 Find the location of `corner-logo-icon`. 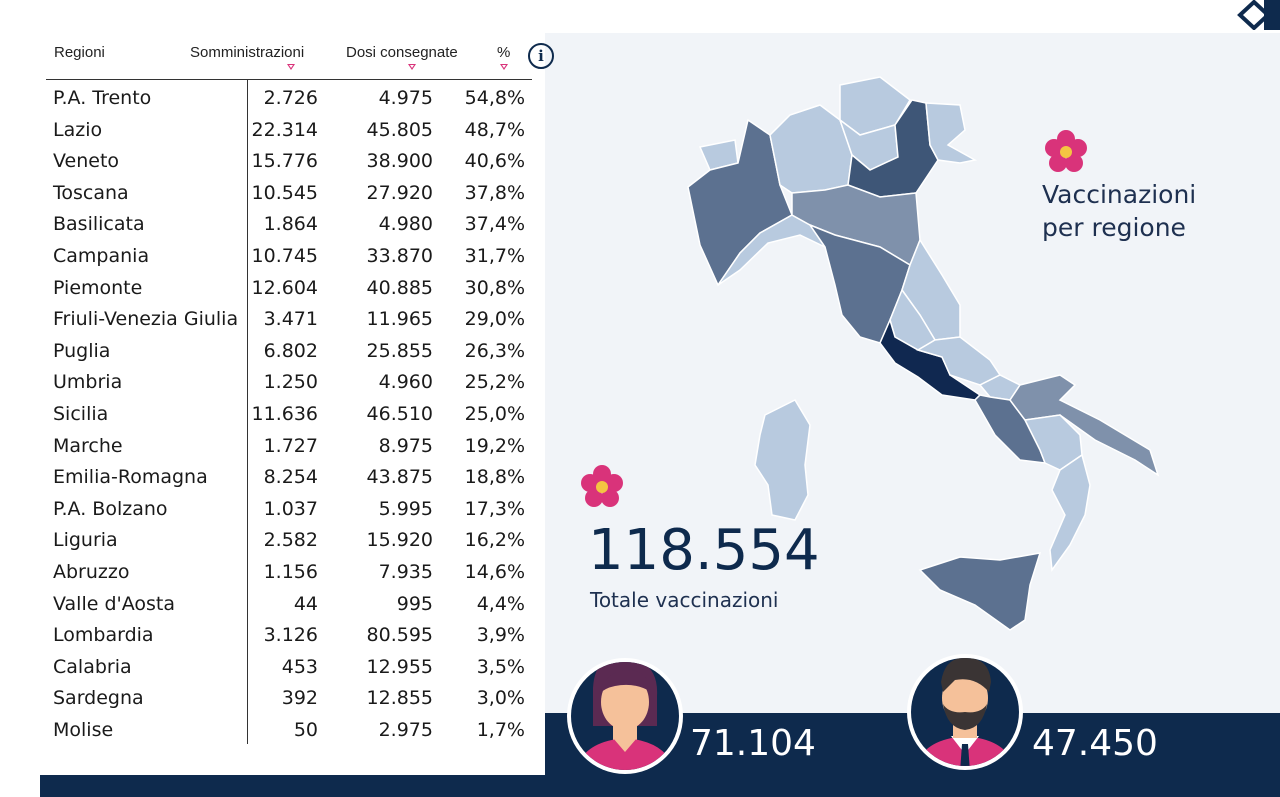

corner-logo-icon is located at coordinates (1257, 15).